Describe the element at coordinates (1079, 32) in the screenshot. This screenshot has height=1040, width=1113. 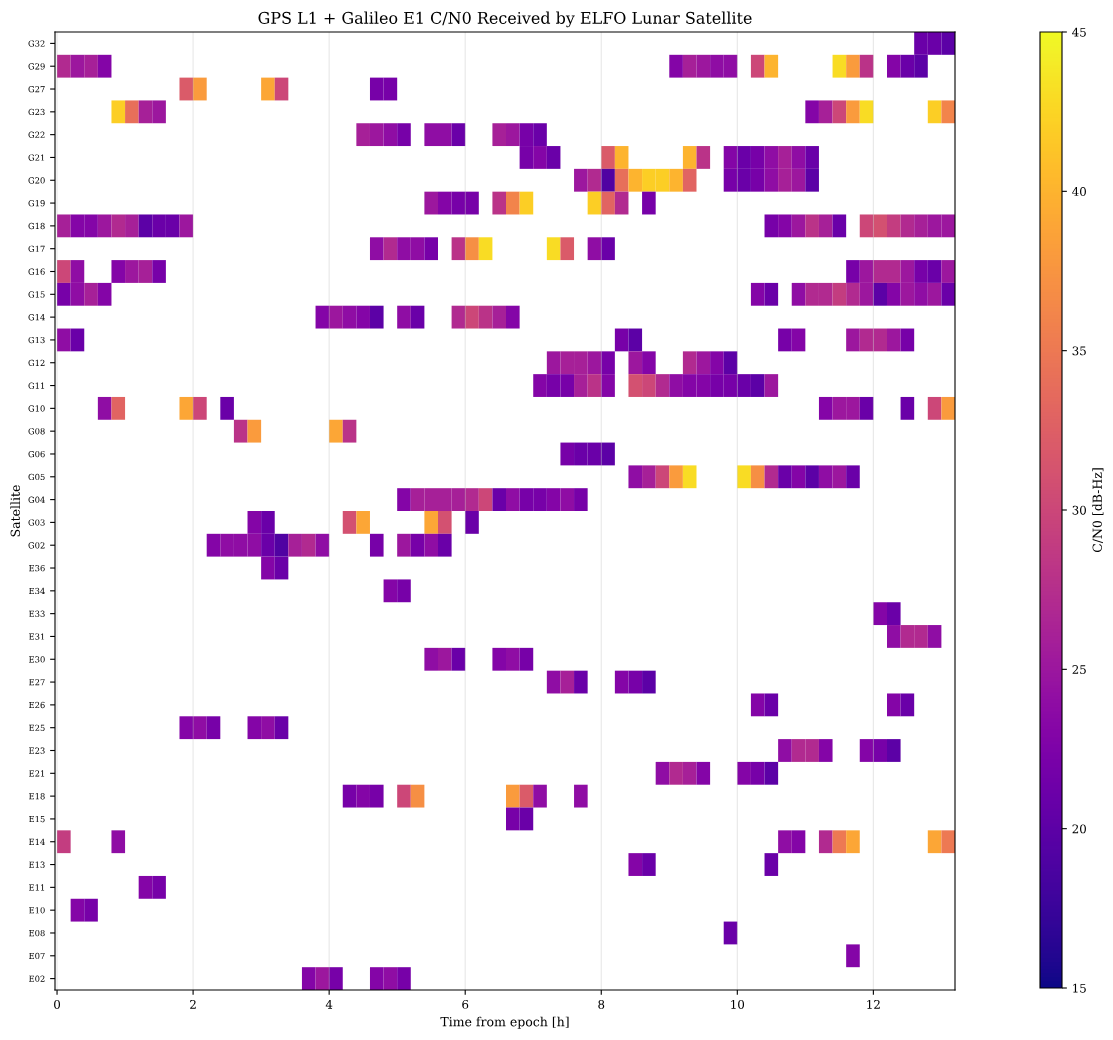
I see `color-bar-label: 45` at that location.